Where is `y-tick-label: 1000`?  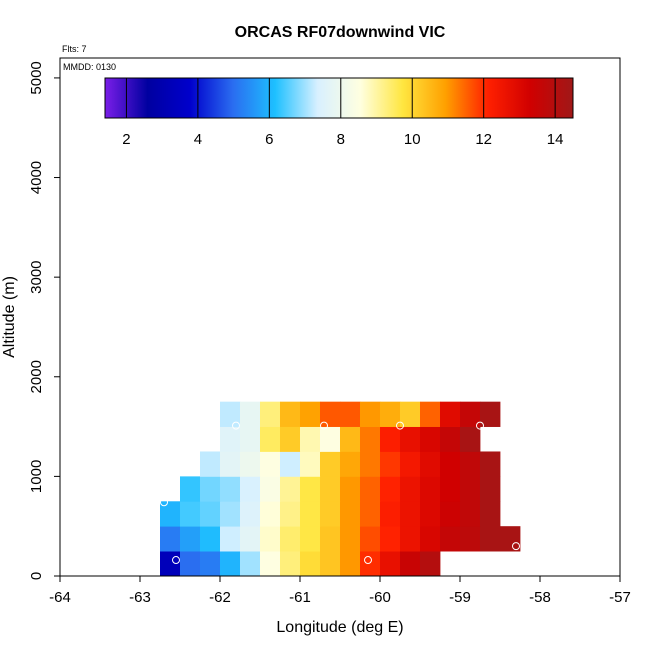
y-tick-label: 1000 is located at coordinates (36, 476).